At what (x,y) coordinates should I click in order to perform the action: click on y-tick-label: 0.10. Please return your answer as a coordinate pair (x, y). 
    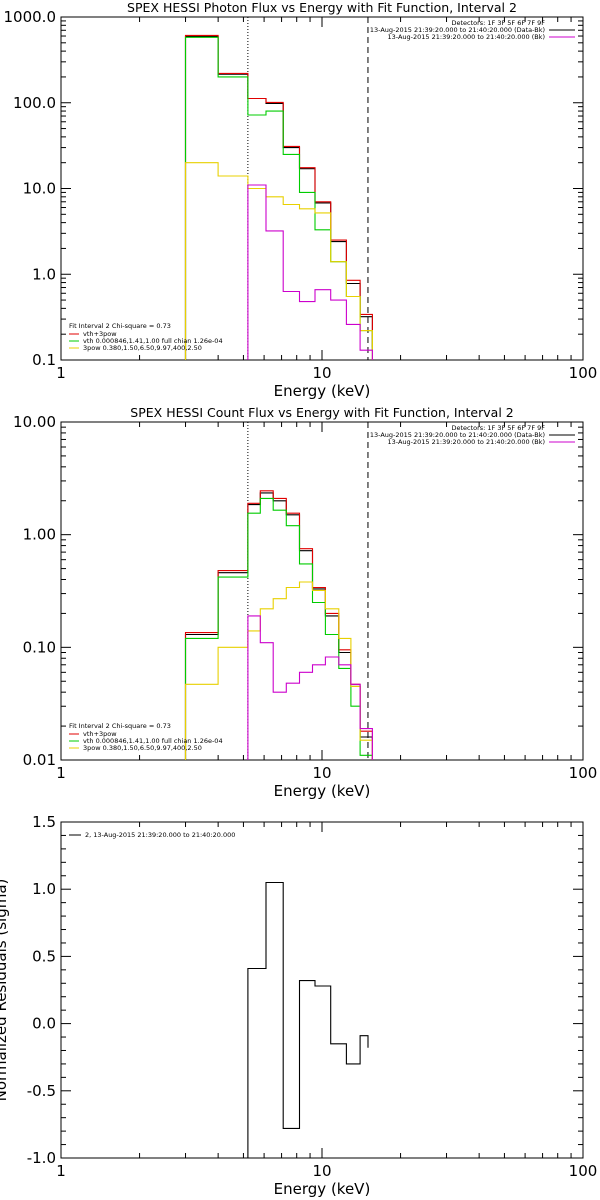
    Looking at the image, I should click on (39, 647).